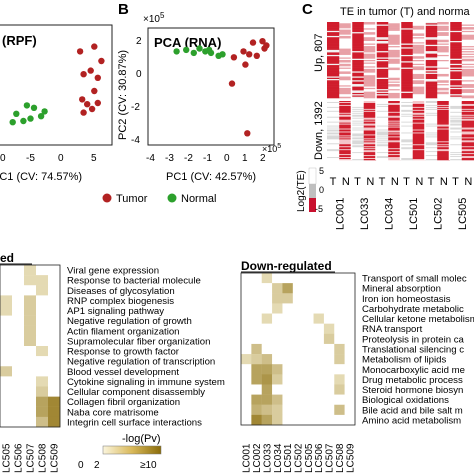 This screenshot has width=474, height=474. I want to click on panel-b-xtick: -1, so click(207, 158).